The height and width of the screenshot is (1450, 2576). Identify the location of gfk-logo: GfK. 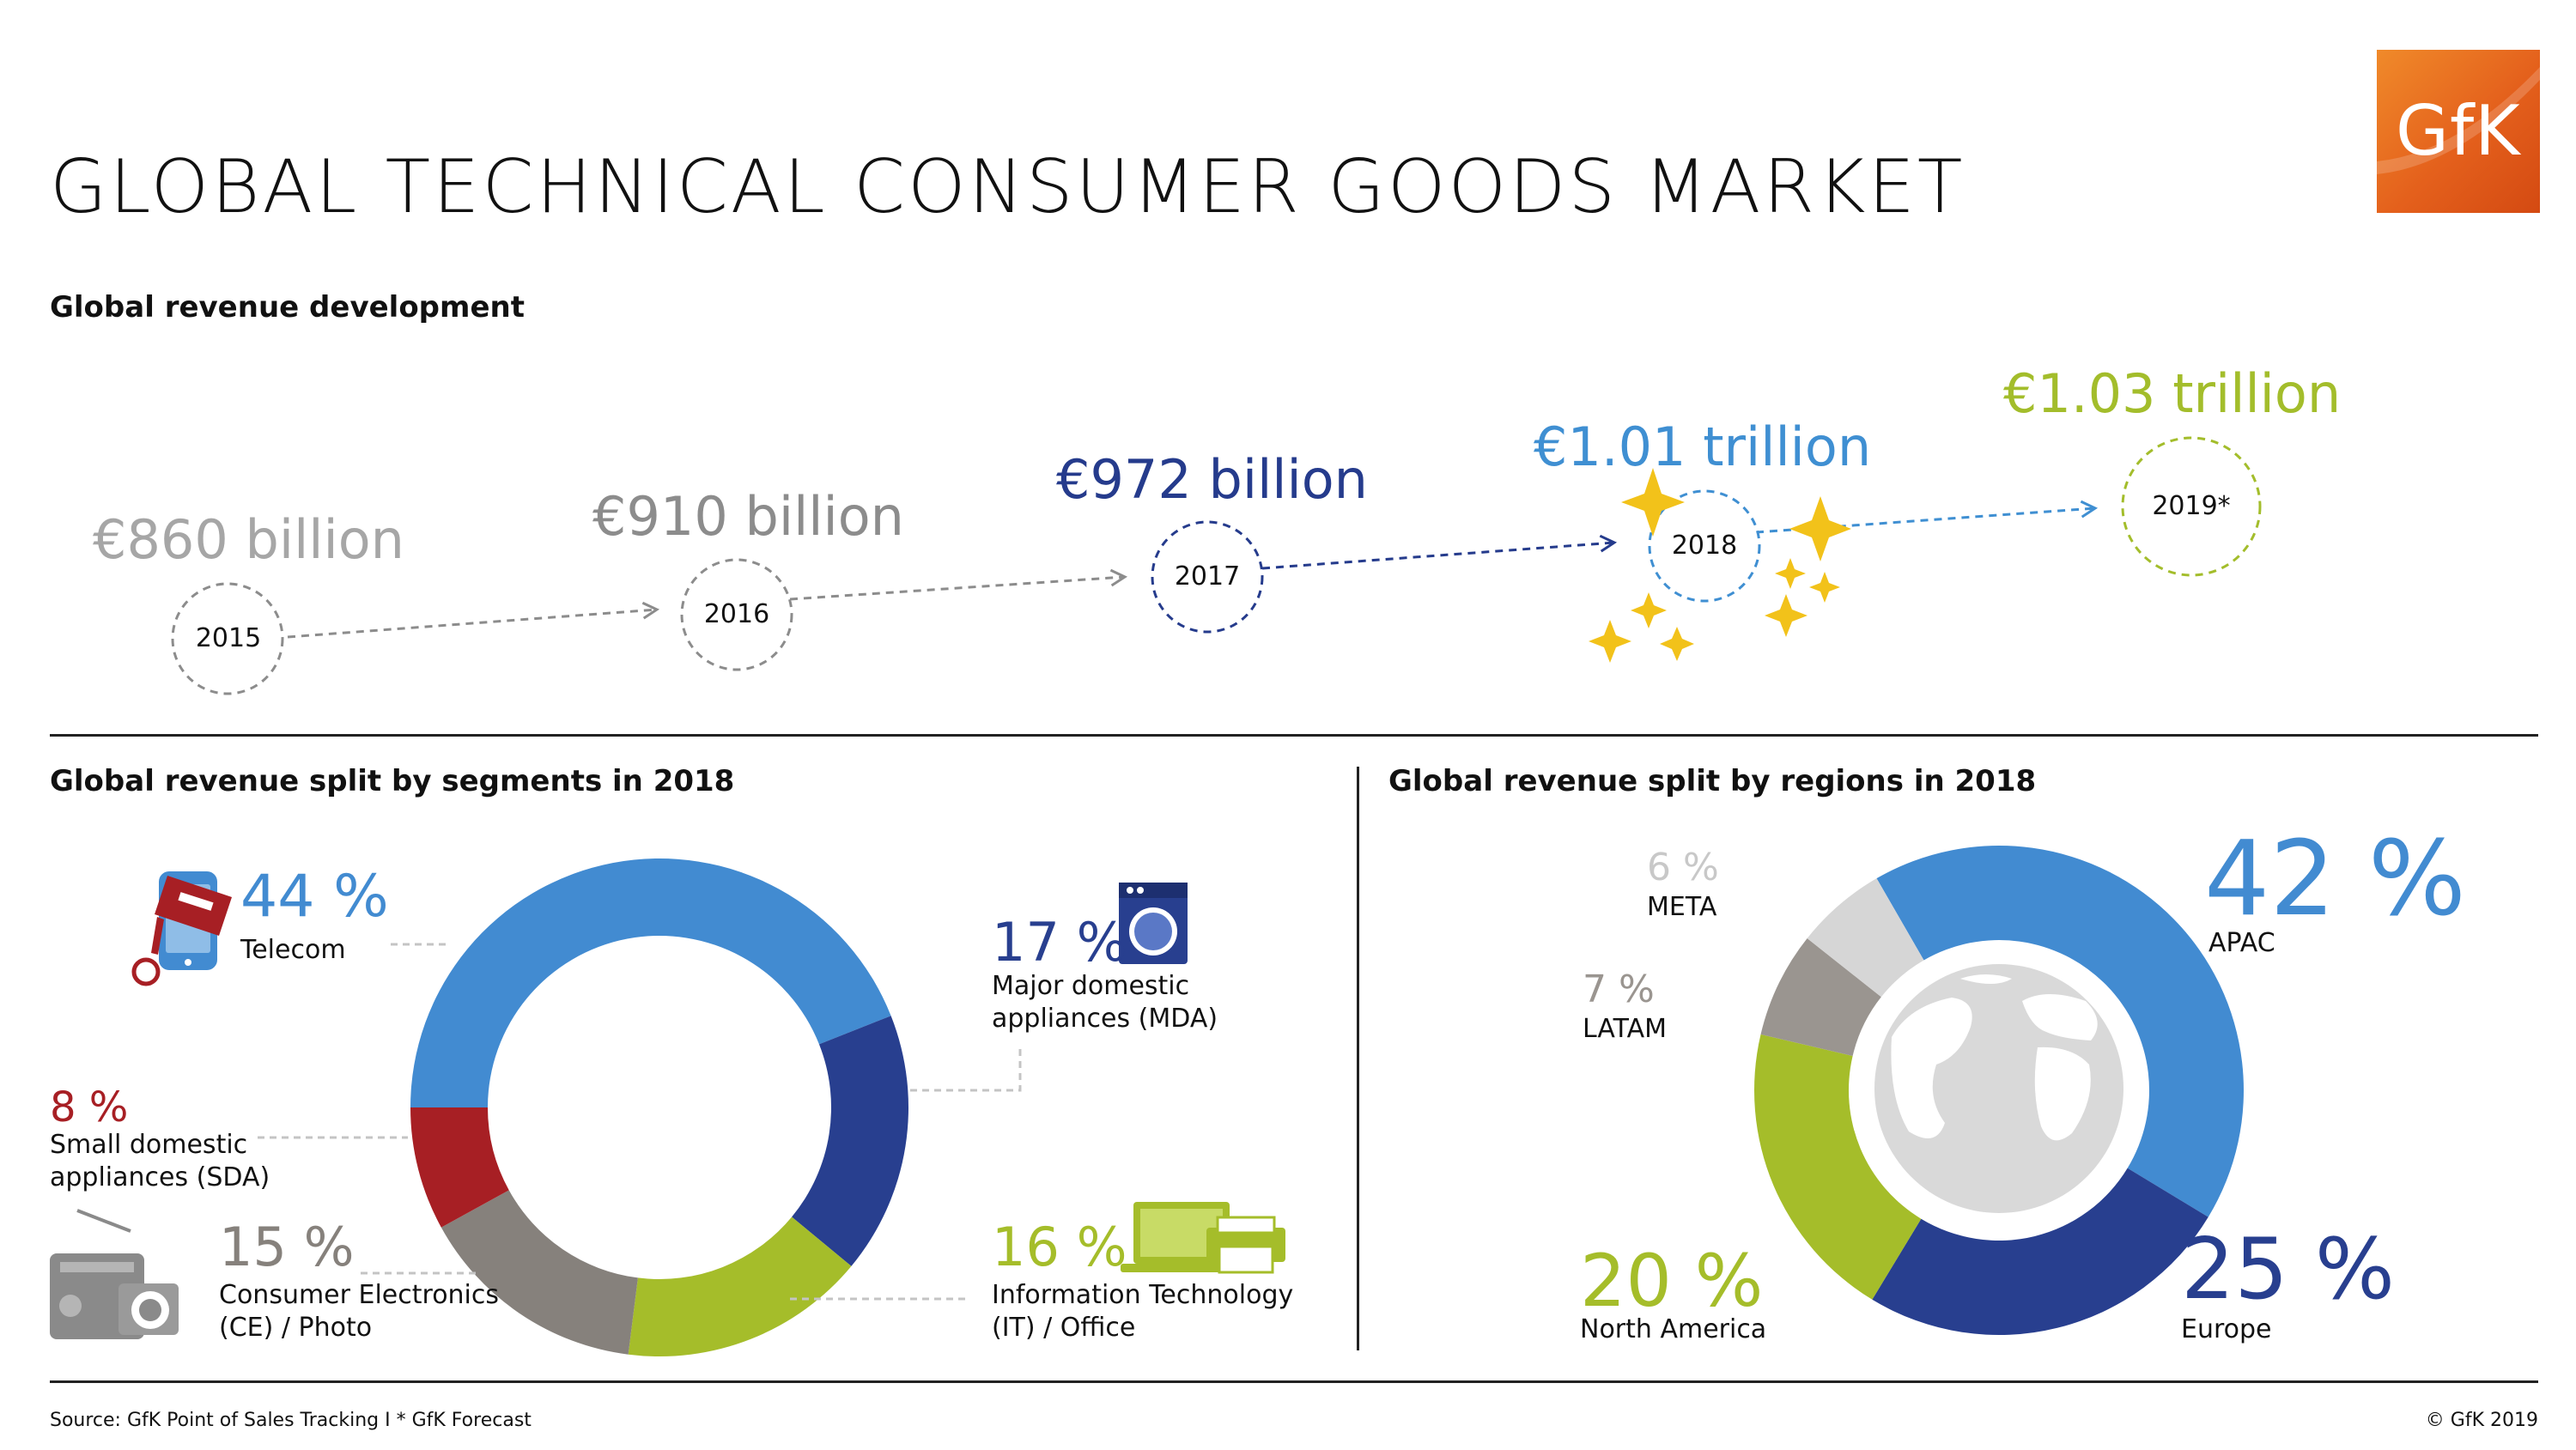
(2458, 131).